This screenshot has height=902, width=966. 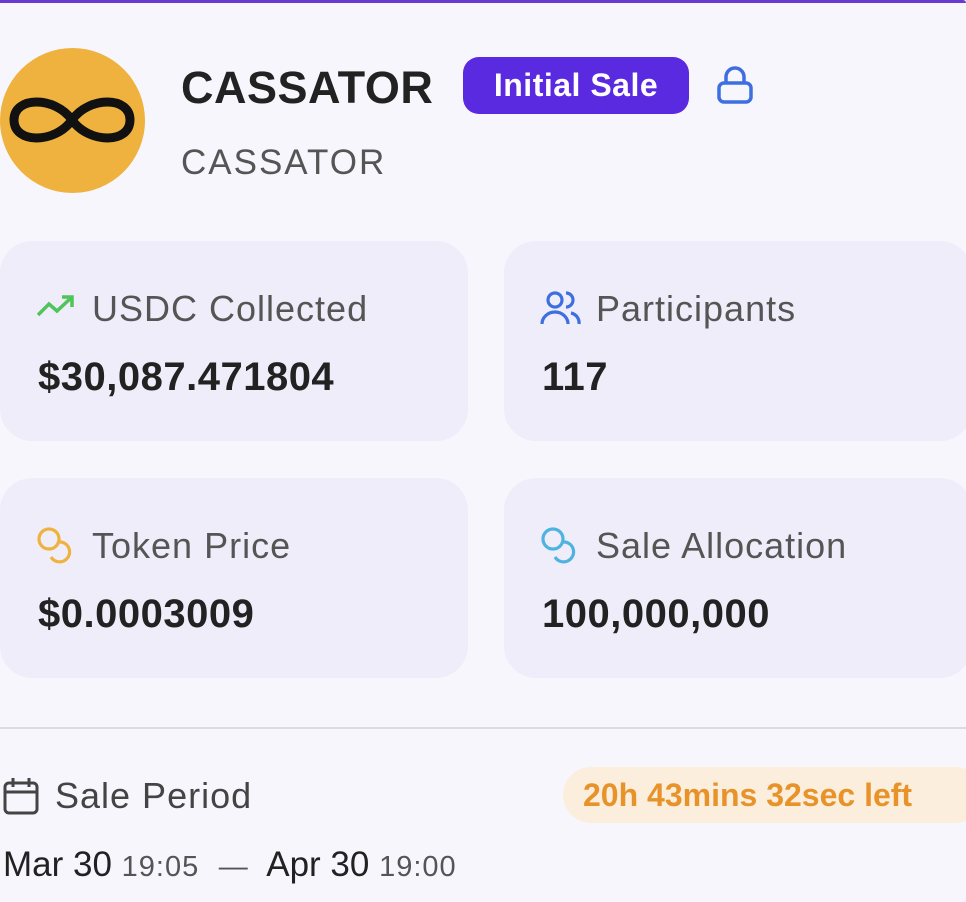 I want to click on stat-card: Sale Allocation 100,000,000, so click(x=735, y=578).